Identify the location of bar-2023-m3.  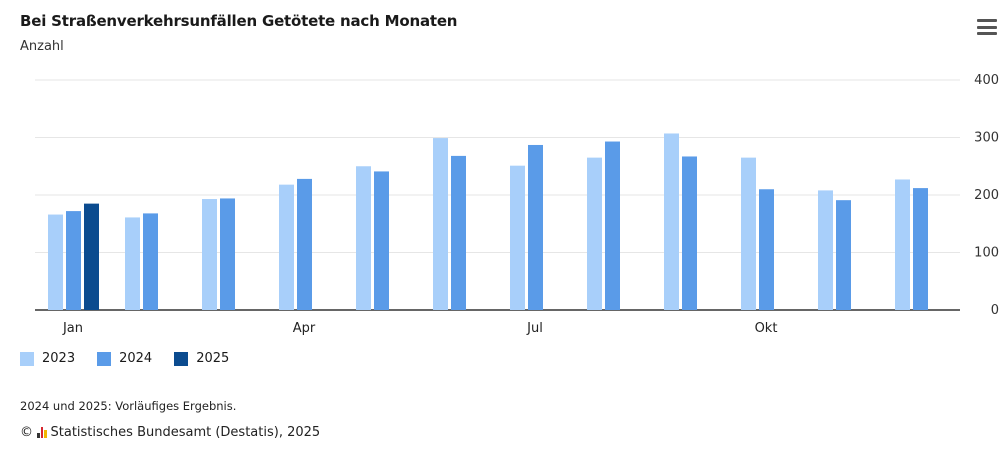
(209, 254).